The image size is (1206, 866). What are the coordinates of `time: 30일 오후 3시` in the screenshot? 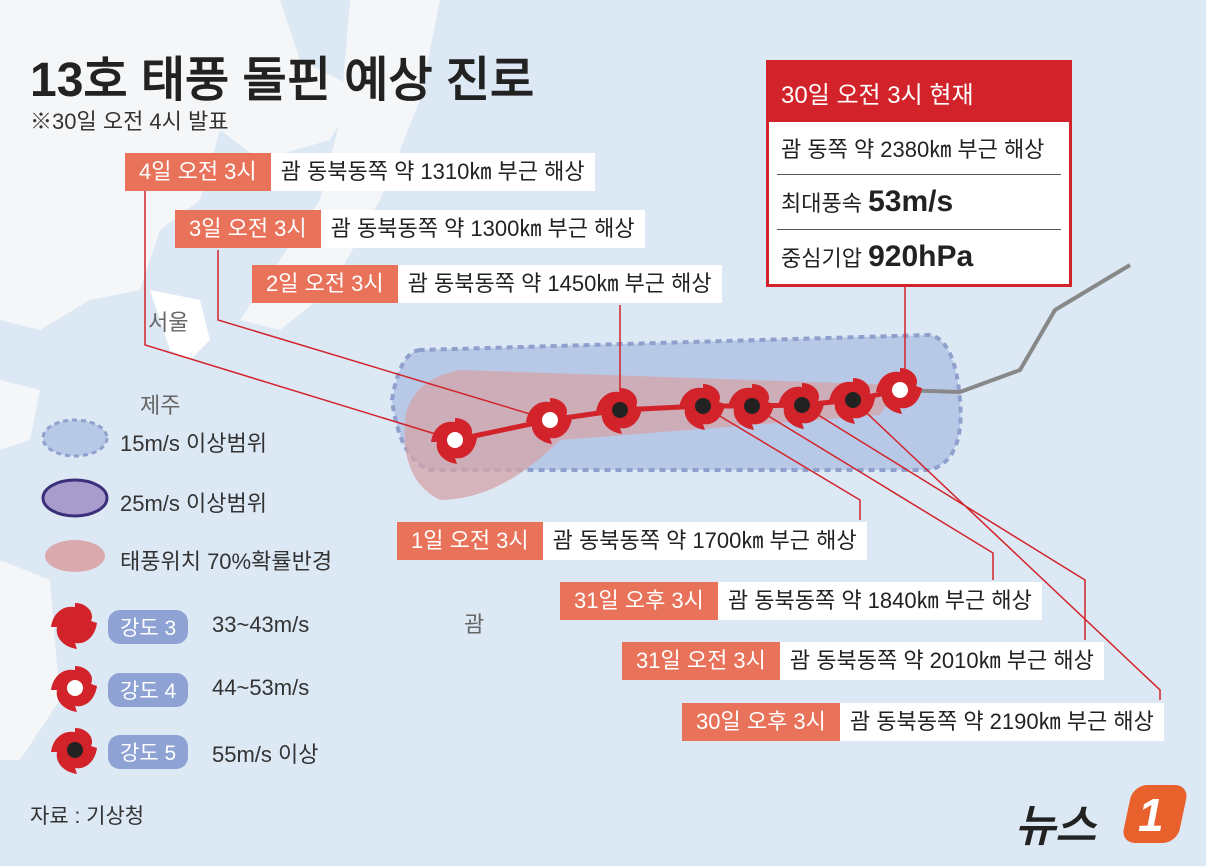 It's located at (761, 722).